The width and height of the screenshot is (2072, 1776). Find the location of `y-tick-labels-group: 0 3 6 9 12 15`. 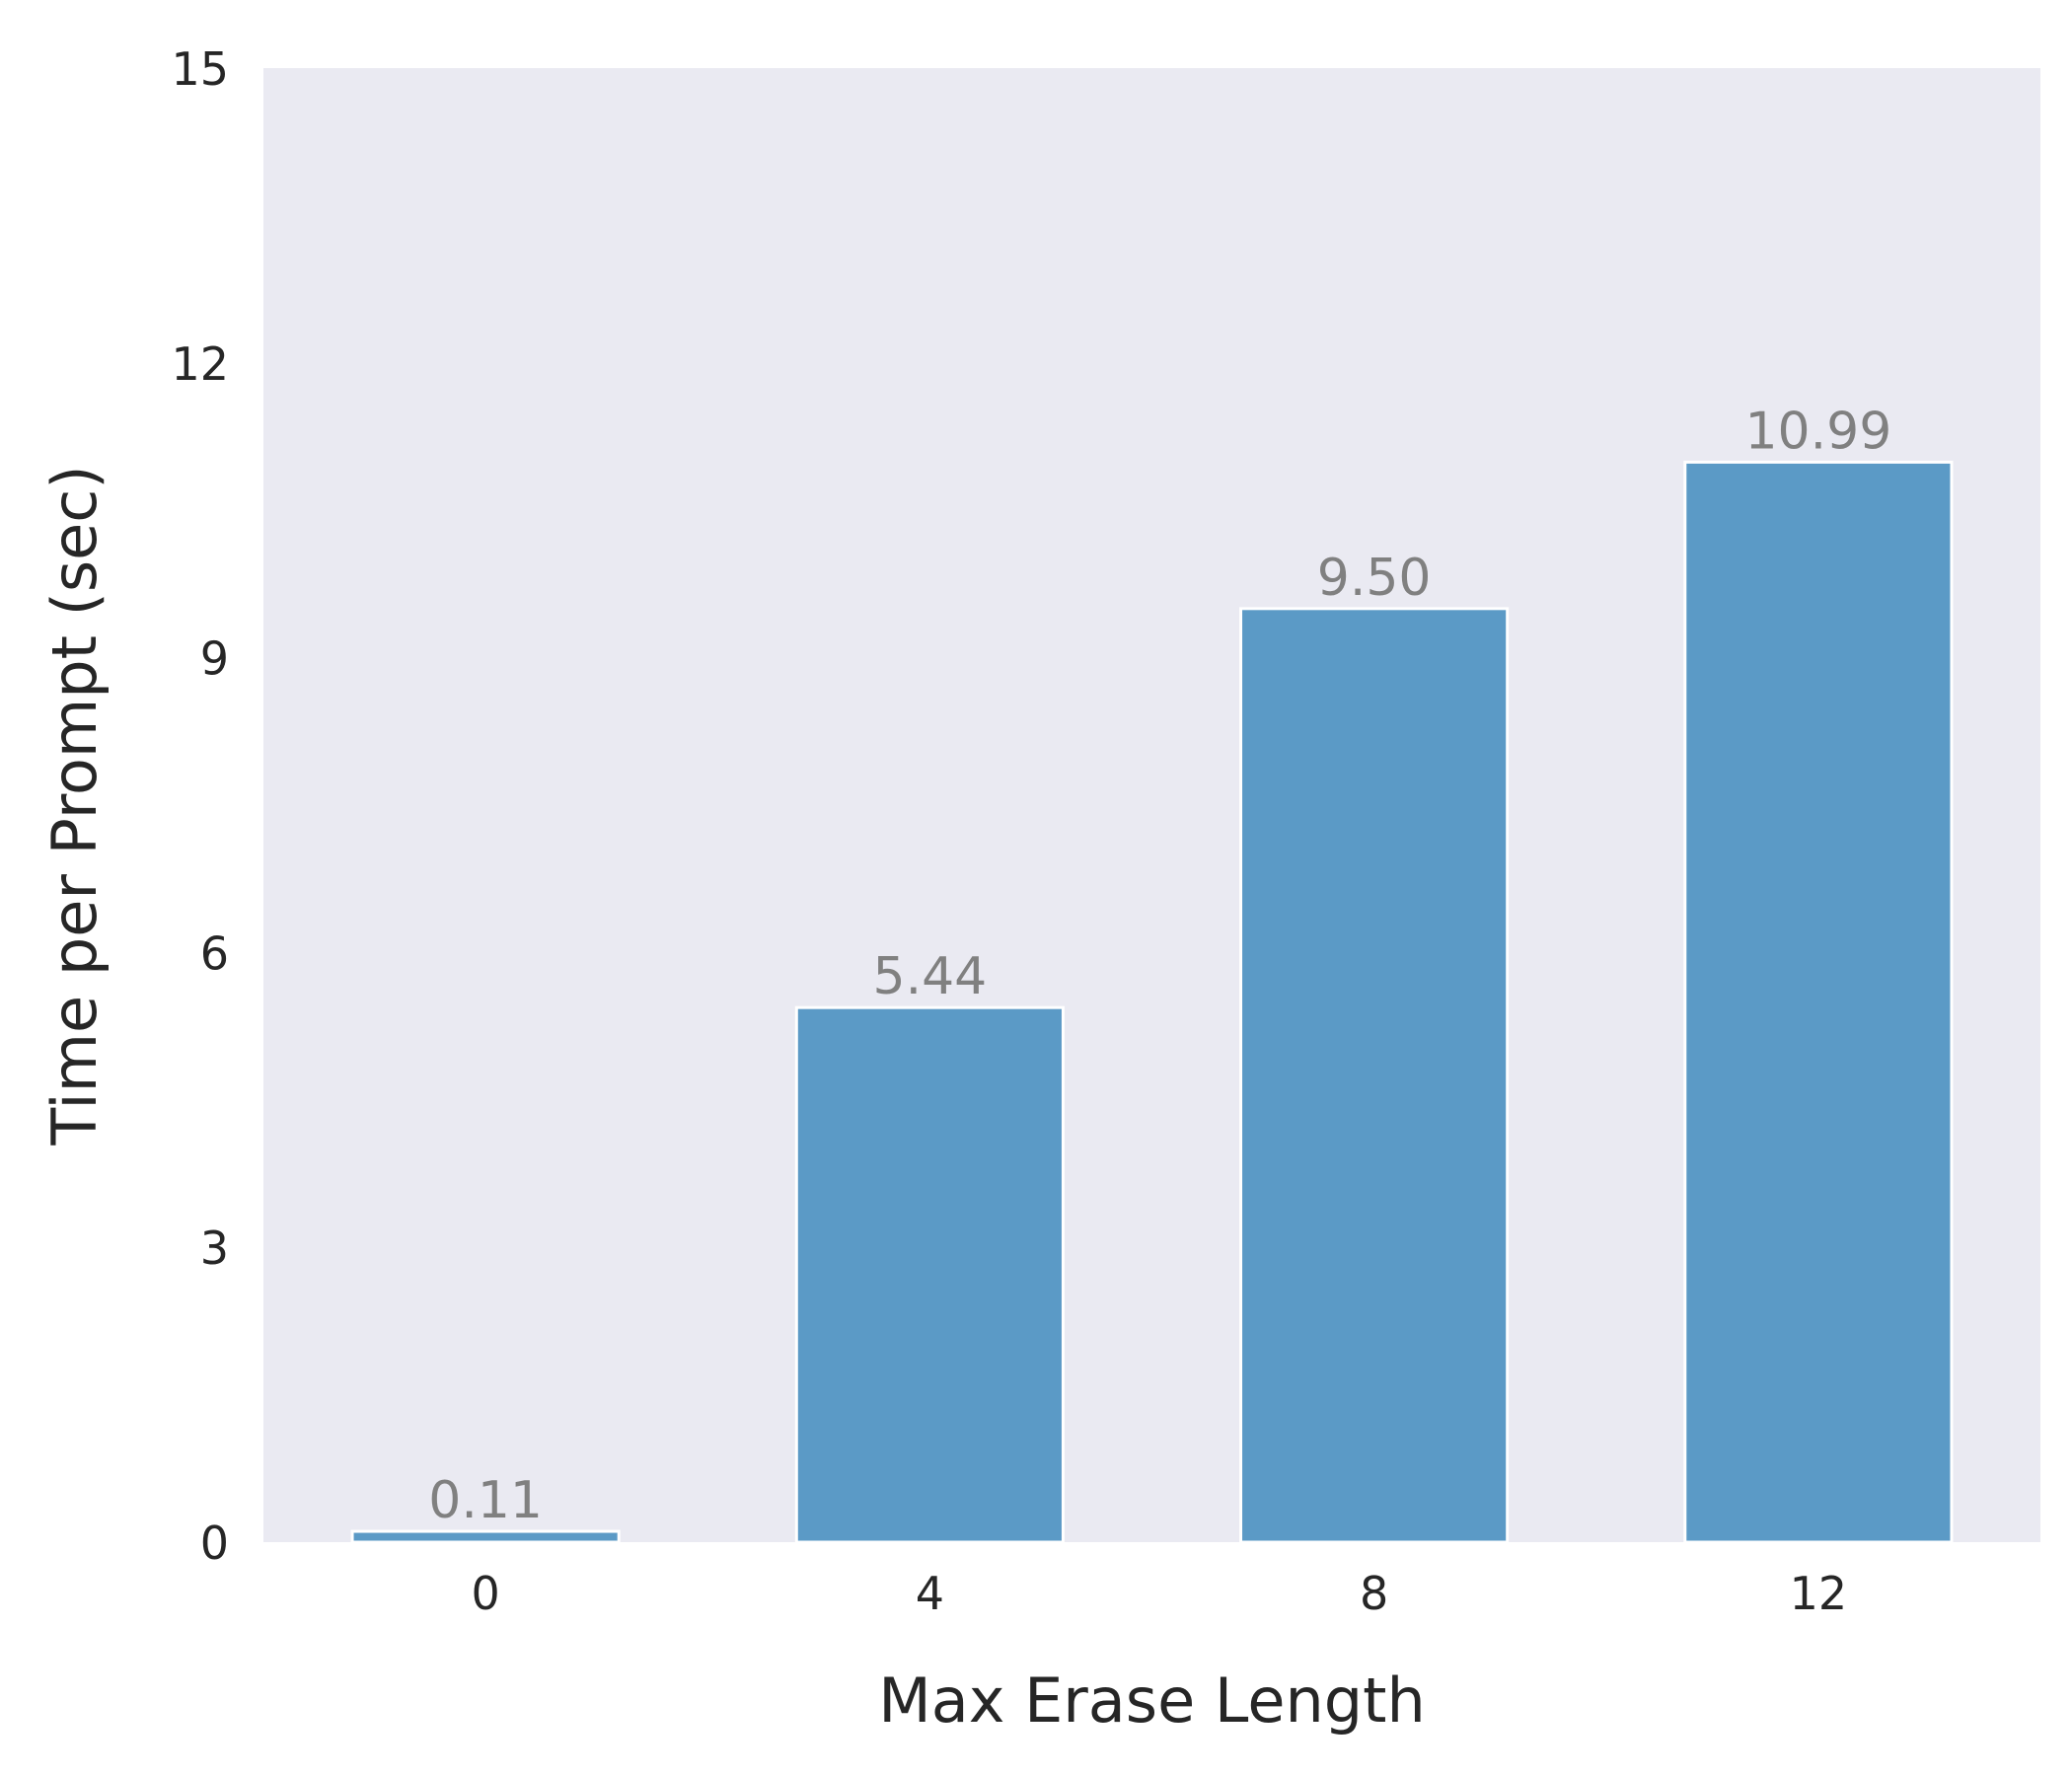

y-tick-labels-group: 0 3 6 9 12 15 is located at coordinates (200, 806).